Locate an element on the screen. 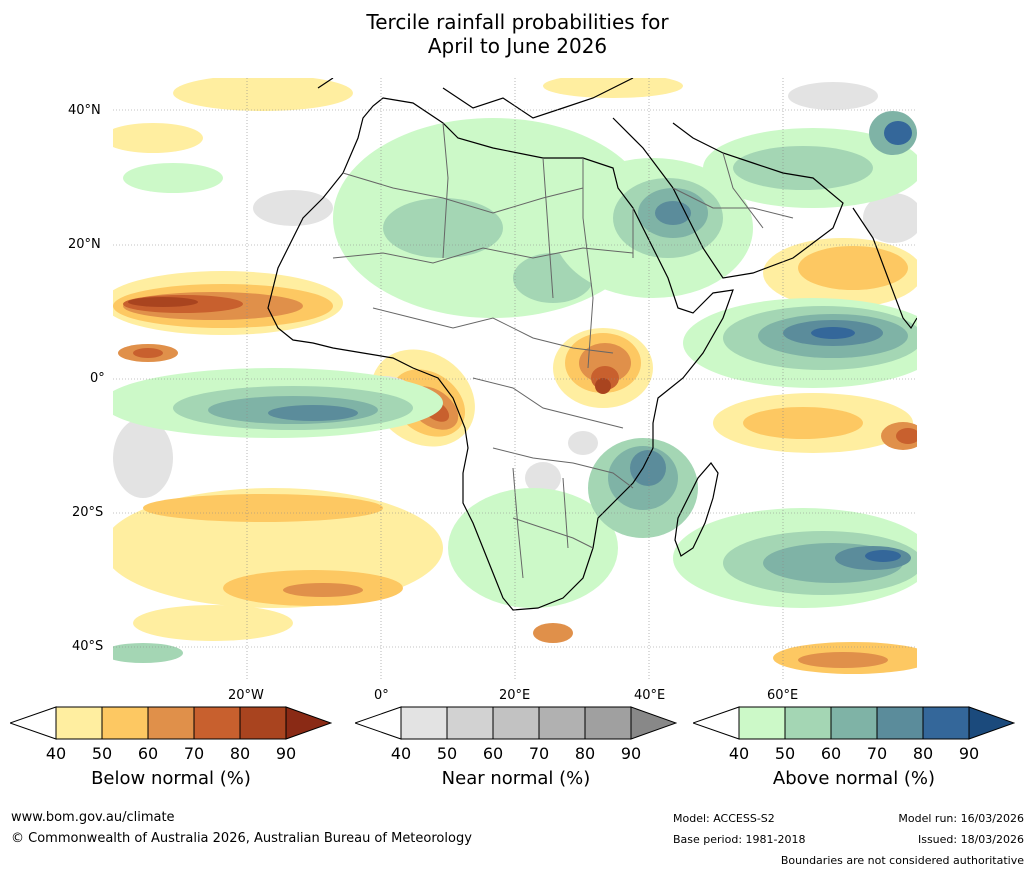 This screenshot has height=873, width=1035. above-tick-80: 80 is located at coordinates (923, 753).